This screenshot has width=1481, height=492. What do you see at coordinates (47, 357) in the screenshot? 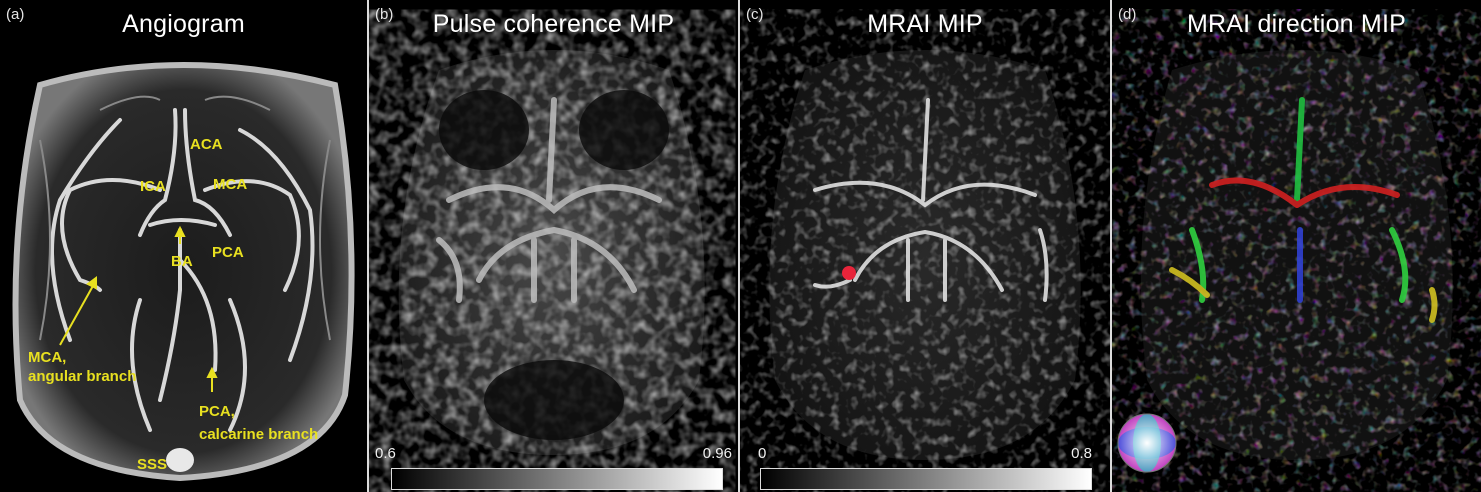
I see `label-mca-angular-1: MCA,` at bounding box center [47, 357].